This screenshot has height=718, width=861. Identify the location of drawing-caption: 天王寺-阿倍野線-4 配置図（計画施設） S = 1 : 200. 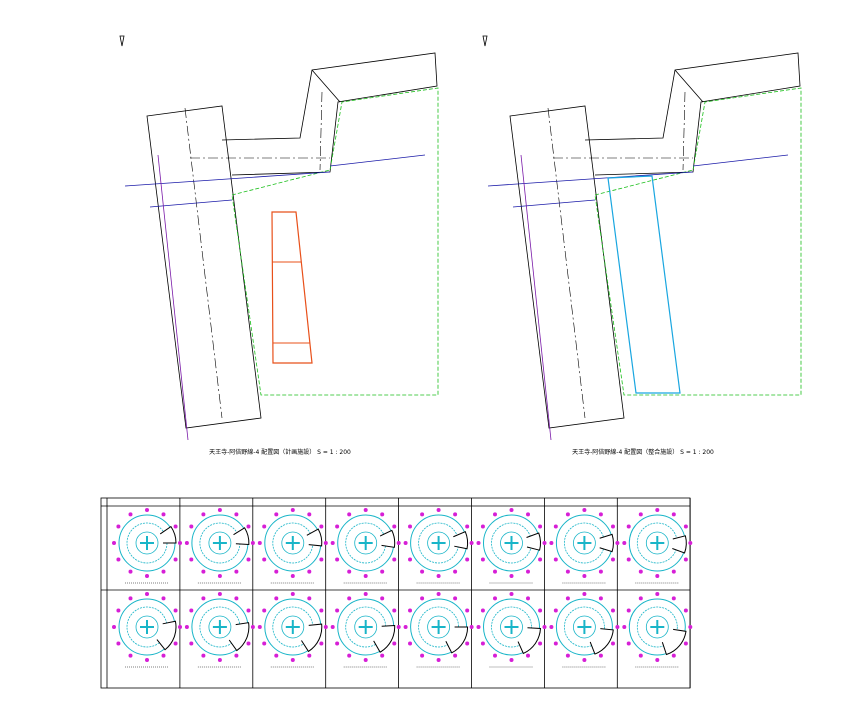
(280, 452).